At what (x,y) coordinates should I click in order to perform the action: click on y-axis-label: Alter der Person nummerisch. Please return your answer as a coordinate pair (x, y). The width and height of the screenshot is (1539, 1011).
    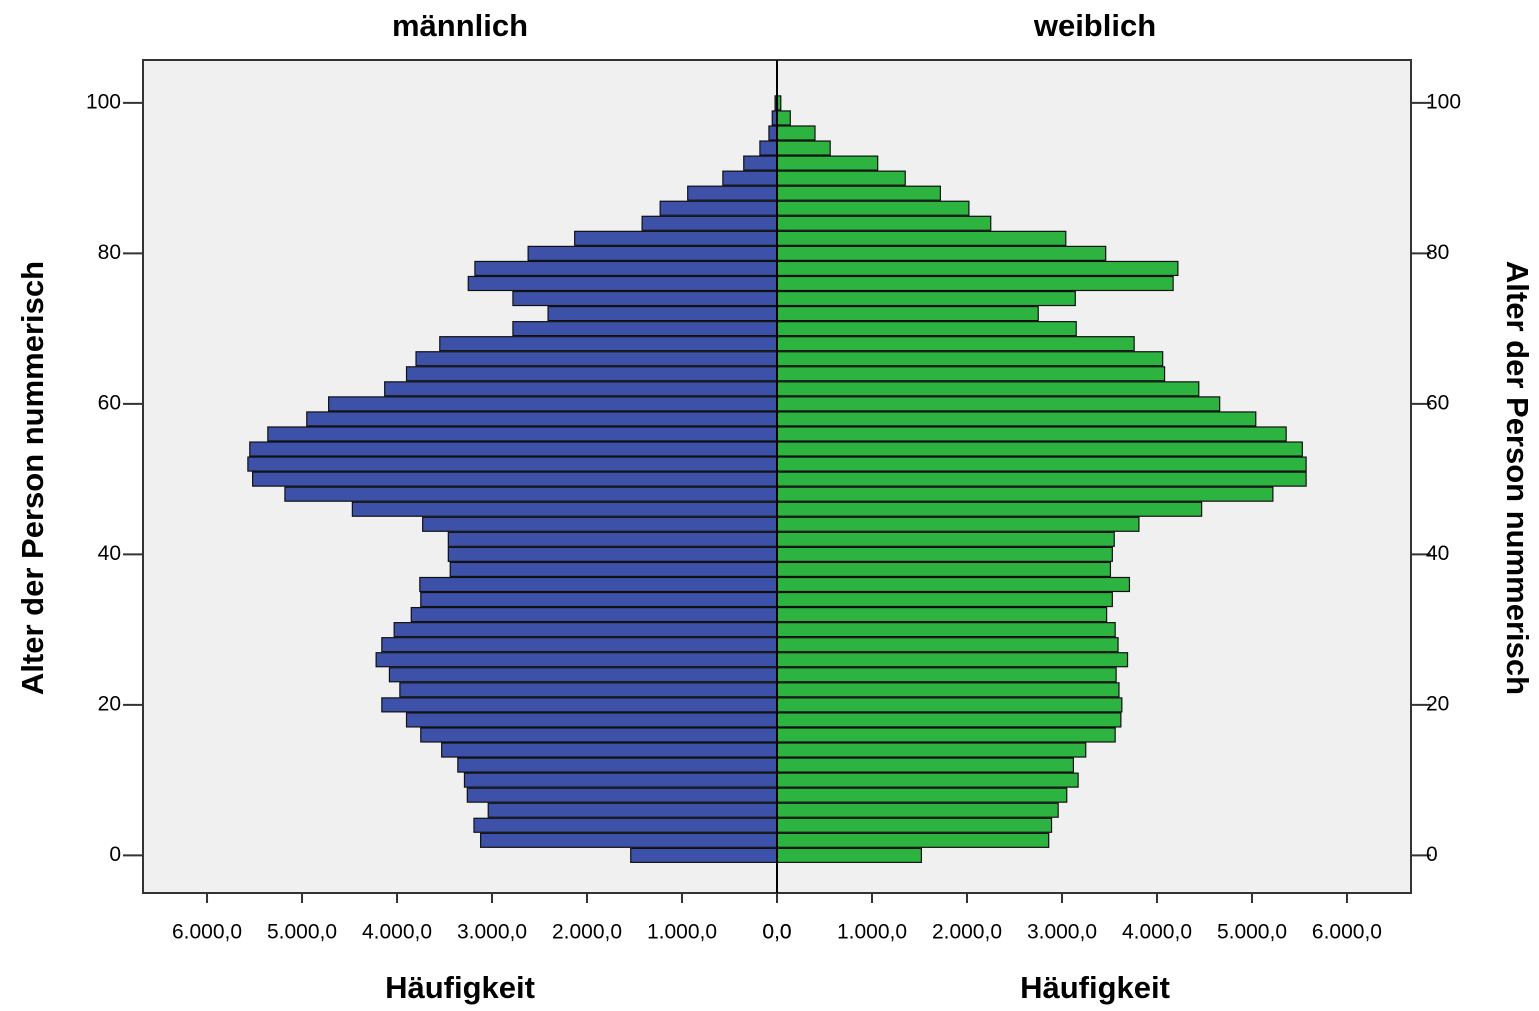
    Looking at the image, I should click on (32, 478).